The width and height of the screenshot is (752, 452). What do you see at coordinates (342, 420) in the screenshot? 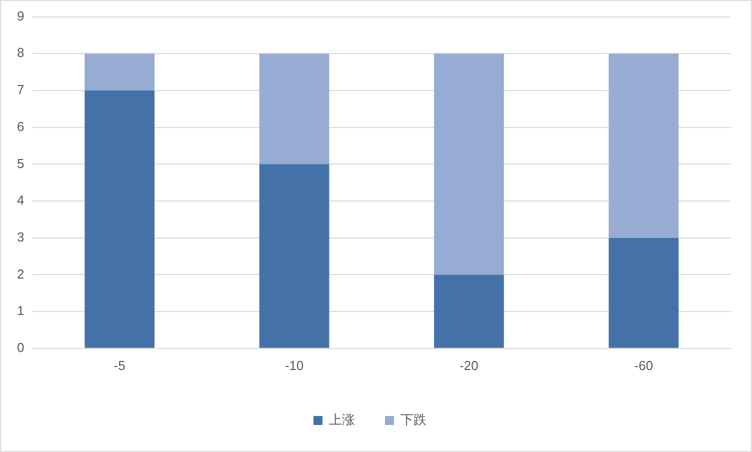
I see `legend-label: 上涨` at bounding box center [342, 420].